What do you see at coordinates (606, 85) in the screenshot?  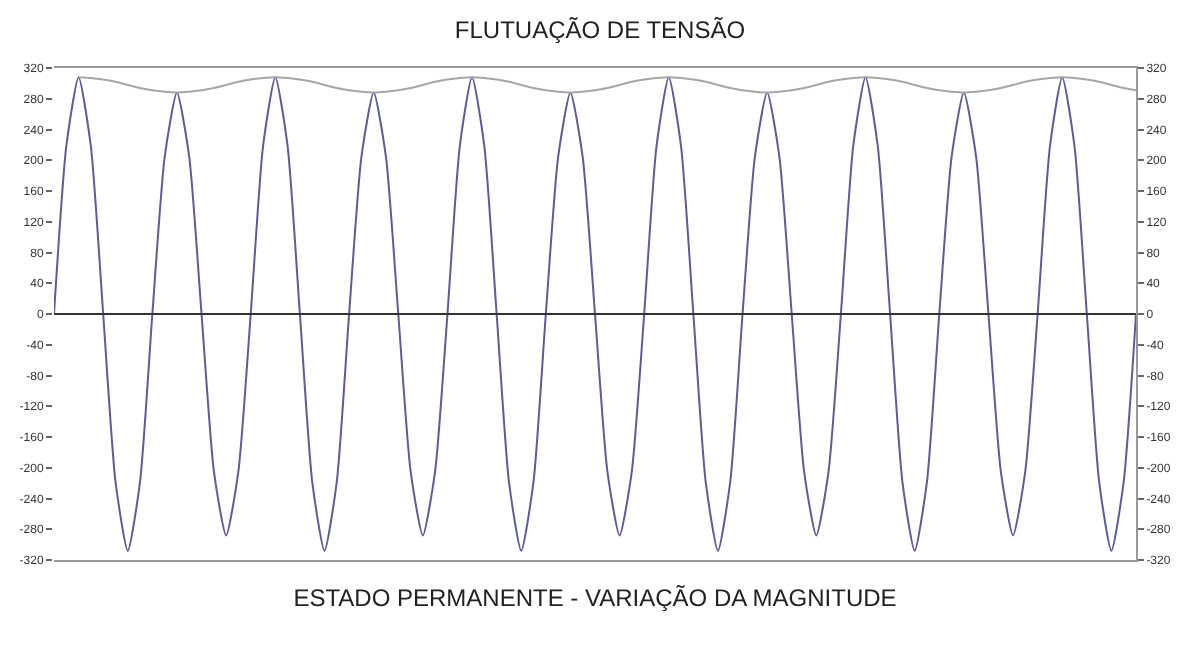 I see `line-series` at bounding box center [606, 85].